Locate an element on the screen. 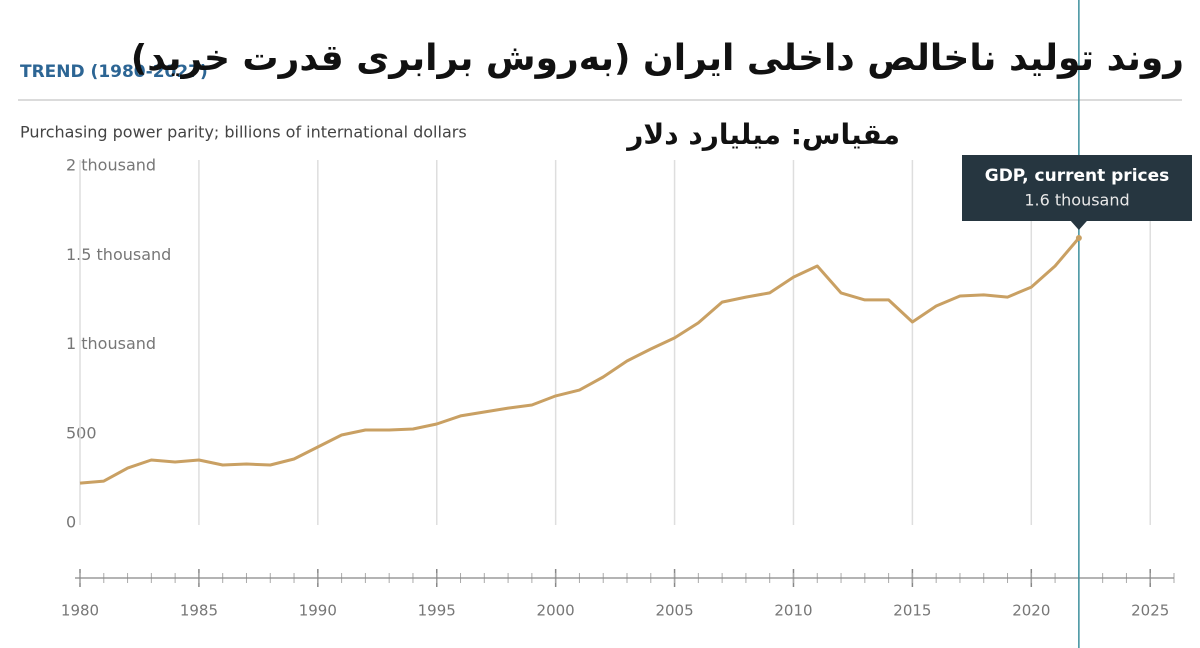  x-tick-label: 2000 is located at coordinates (556, 611).